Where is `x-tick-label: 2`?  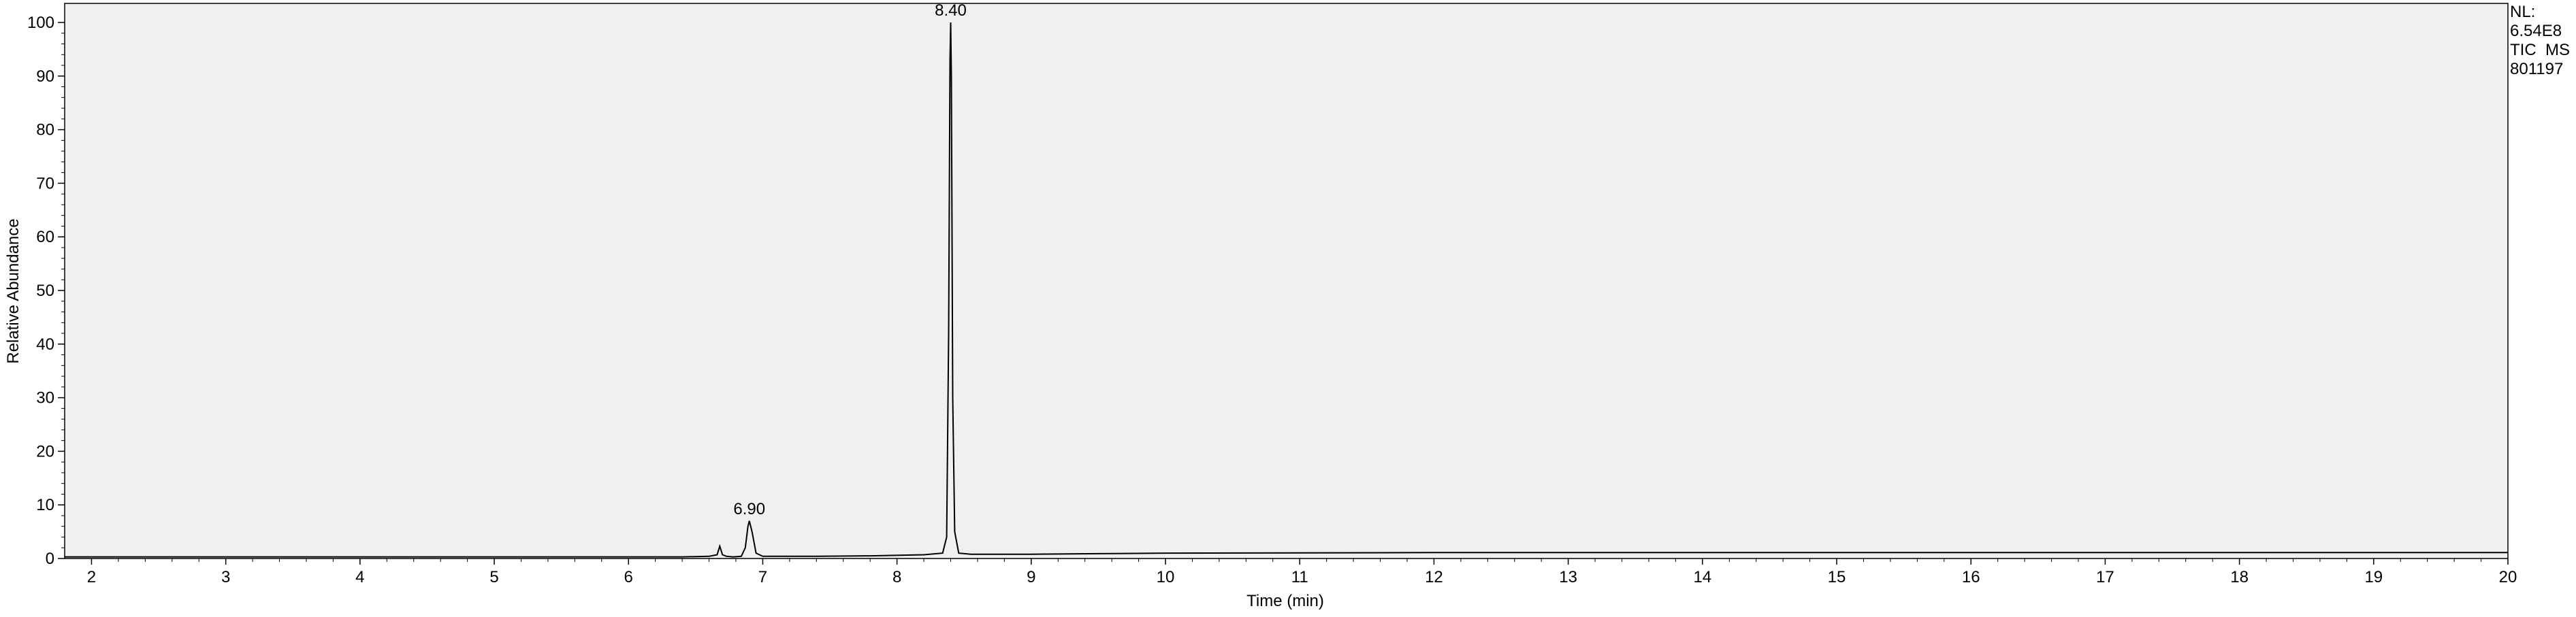
x-tick-label: 2 is located at coordinates (92, 577).